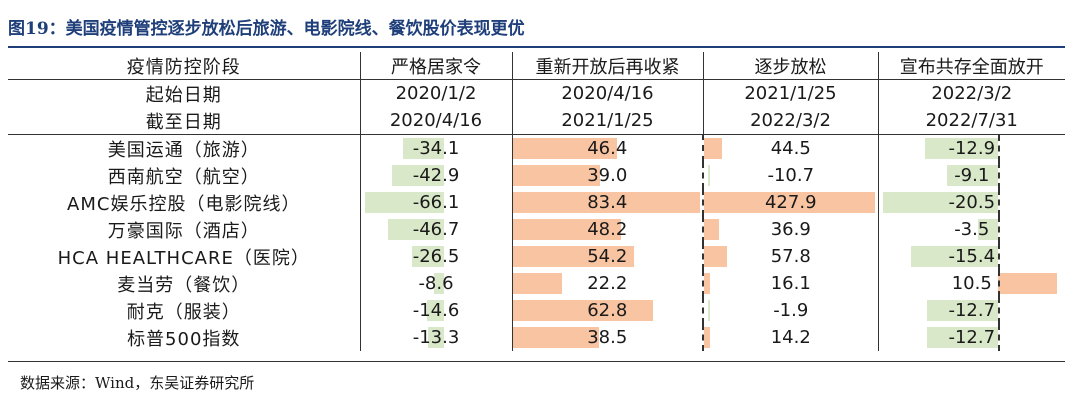  I want to click on data-label: 83.4, so click(607, 202).